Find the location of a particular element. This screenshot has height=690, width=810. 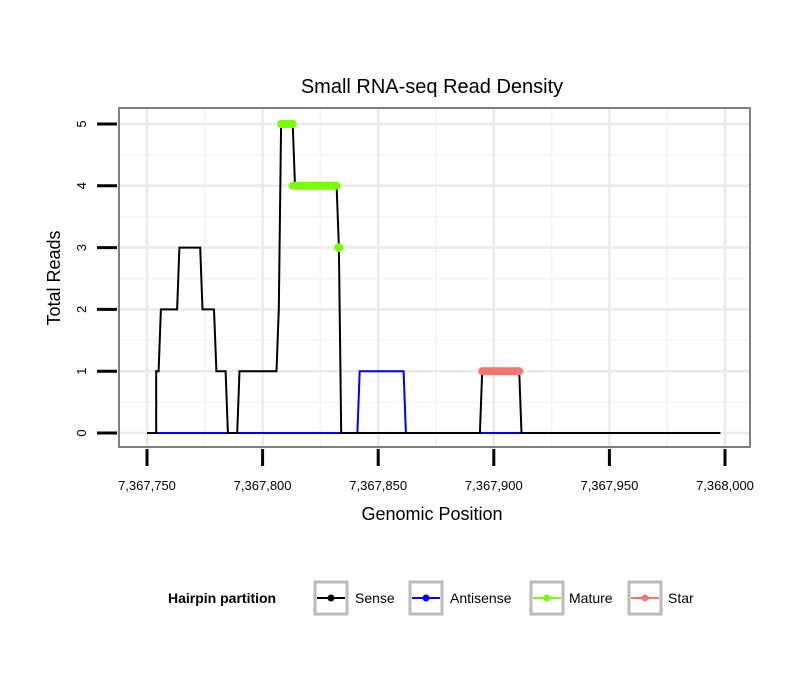

point-star is located at coordinates (519, 371).